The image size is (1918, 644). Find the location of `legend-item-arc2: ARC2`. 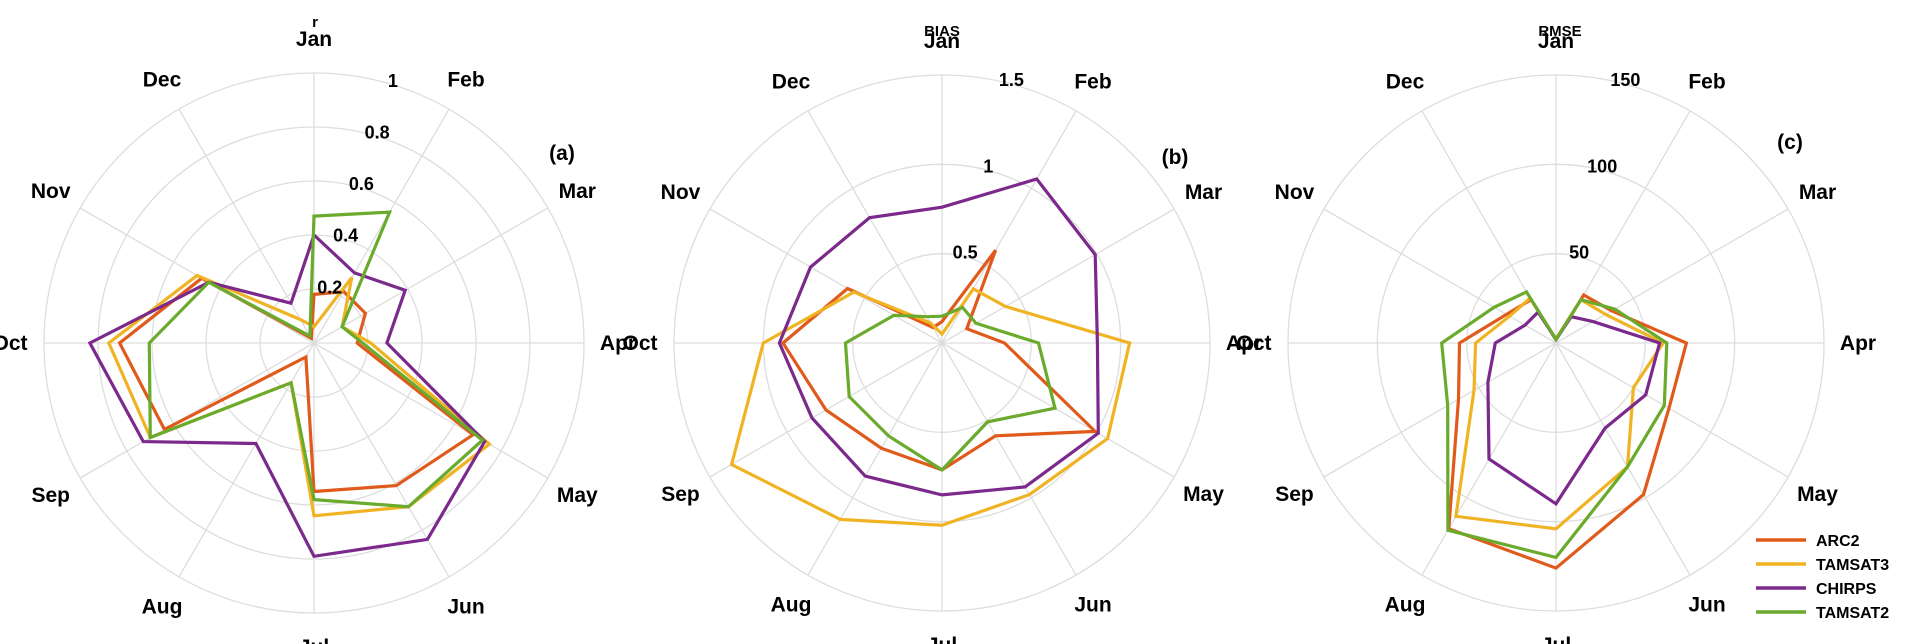

legend-item-arc2: ARC2 is located at coordinates (1808, 541).